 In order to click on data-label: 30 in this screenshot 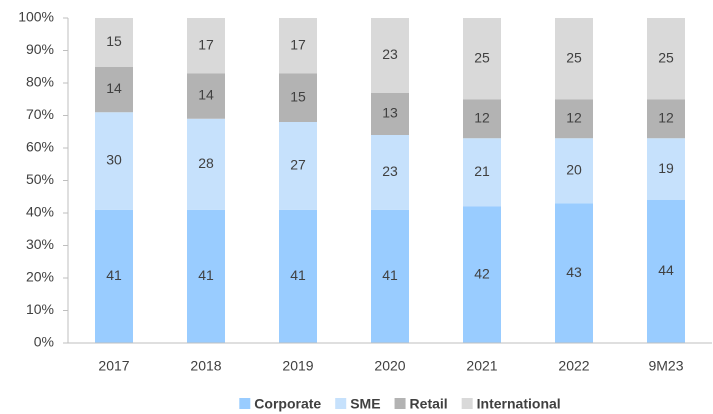, I will do `click(114, 160)`.